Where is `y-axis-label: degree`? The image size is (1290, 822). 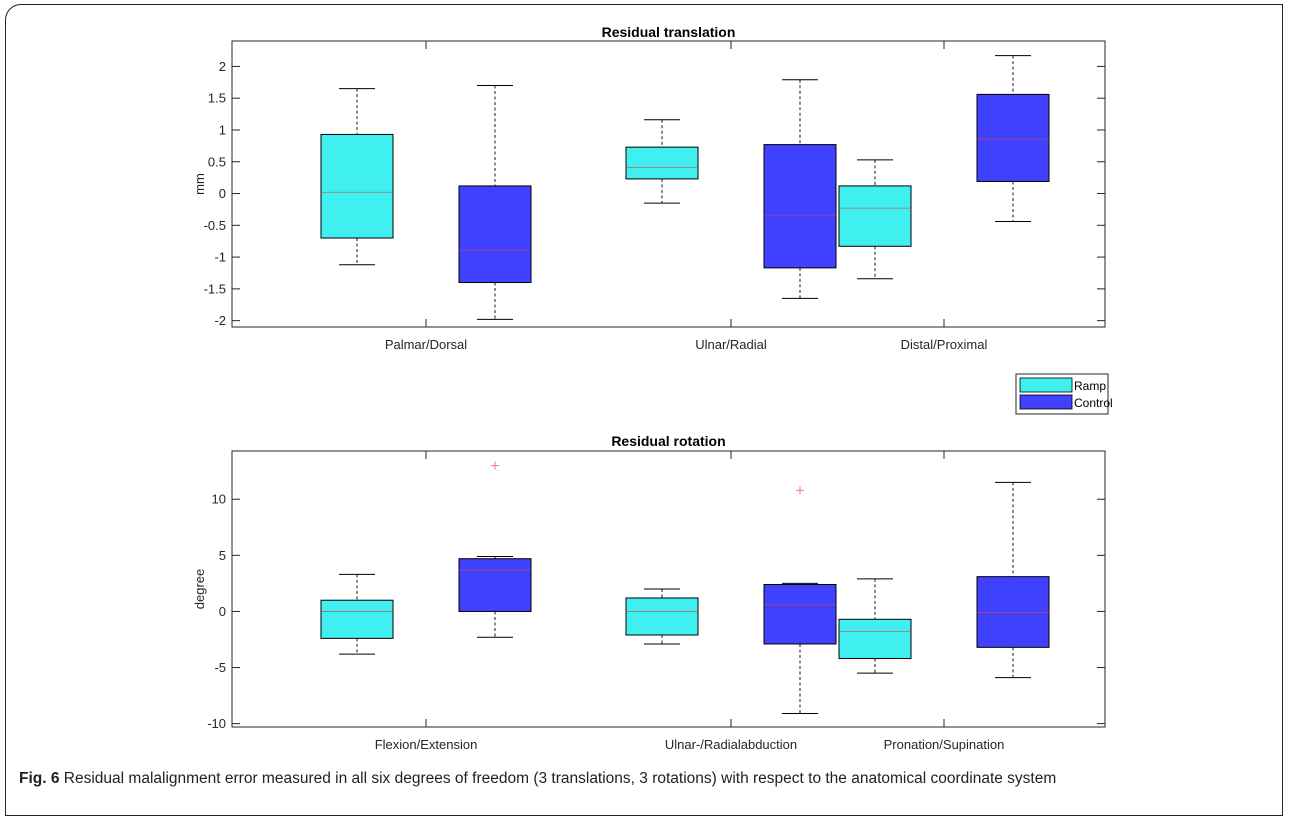
y-axis-label: degree is located at coordinates (199, 589).